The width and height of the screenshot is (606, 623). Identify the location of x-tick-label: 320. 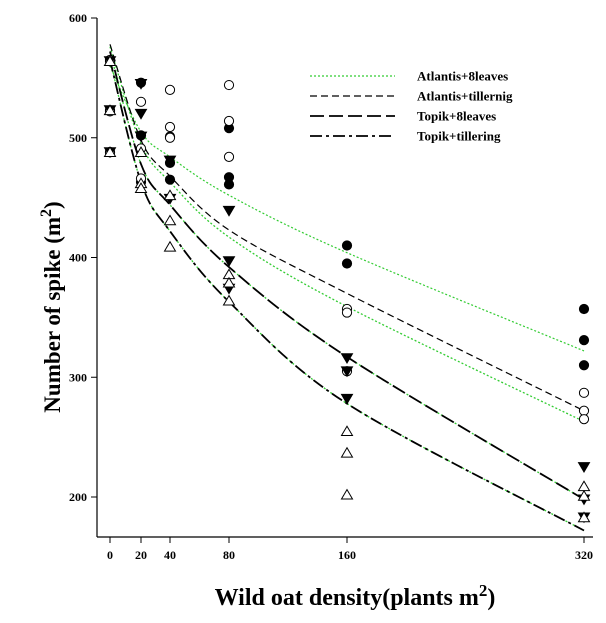
(584, 555).